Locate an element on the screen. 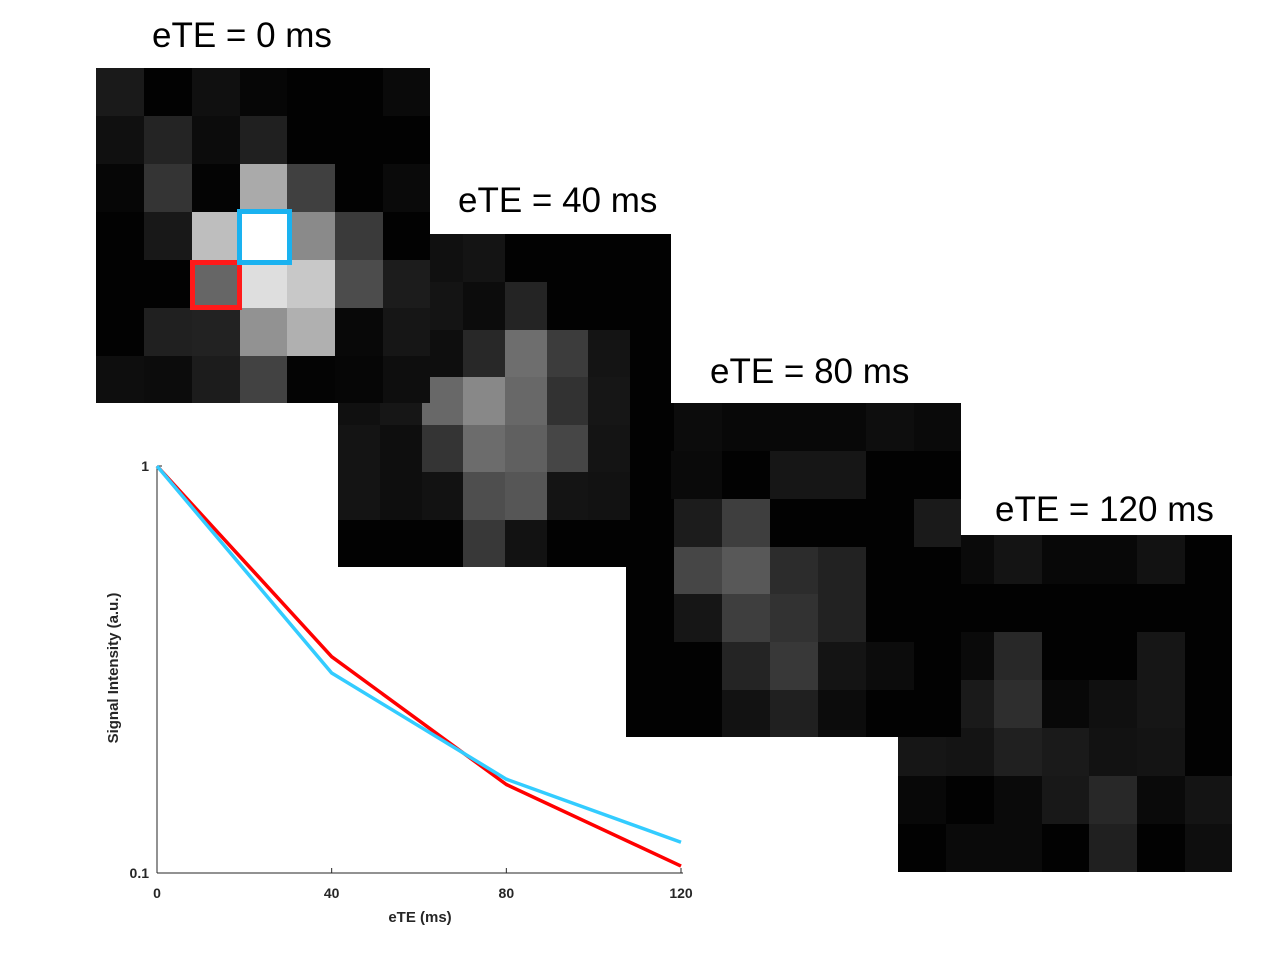  roi-blue-box is located at coordinates (264, 237).